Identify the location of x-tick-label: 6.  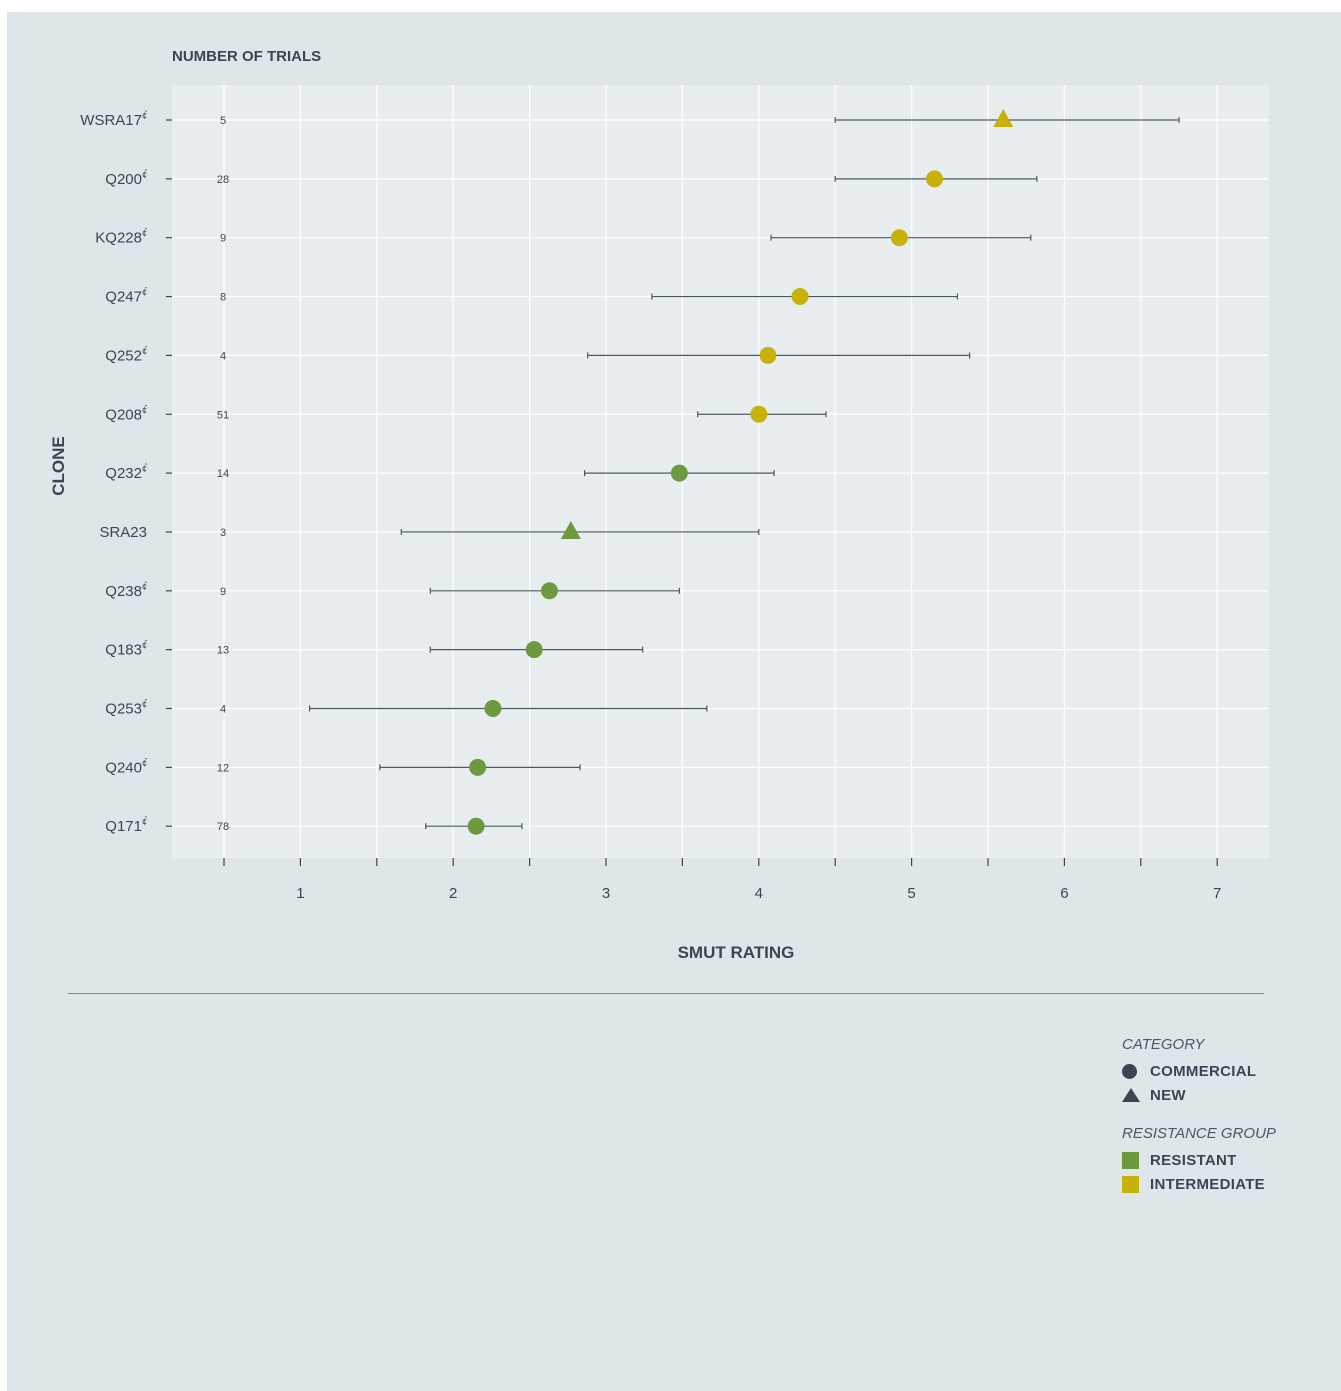
(1064, 893).